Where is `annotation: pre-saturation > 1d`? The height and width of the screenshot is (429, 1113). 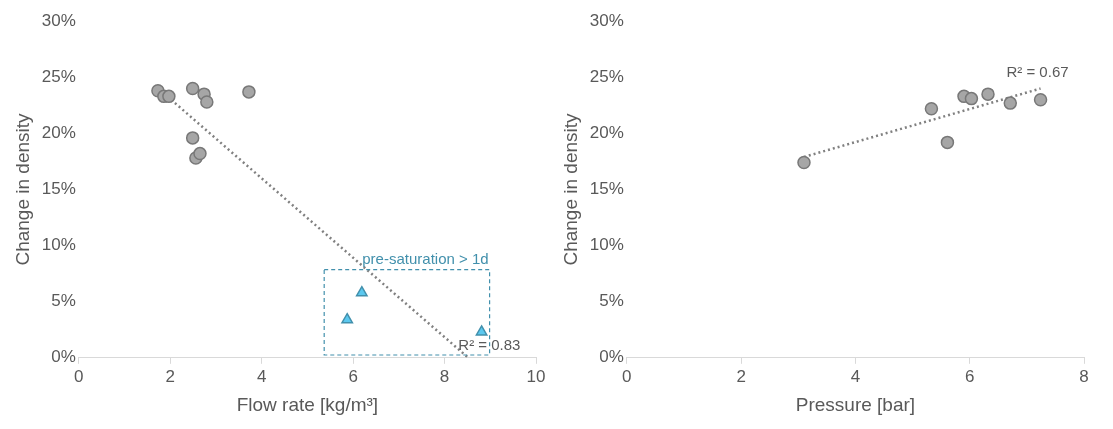
annotation: pre-saturation > 1d is located at coordinates (425, 259).